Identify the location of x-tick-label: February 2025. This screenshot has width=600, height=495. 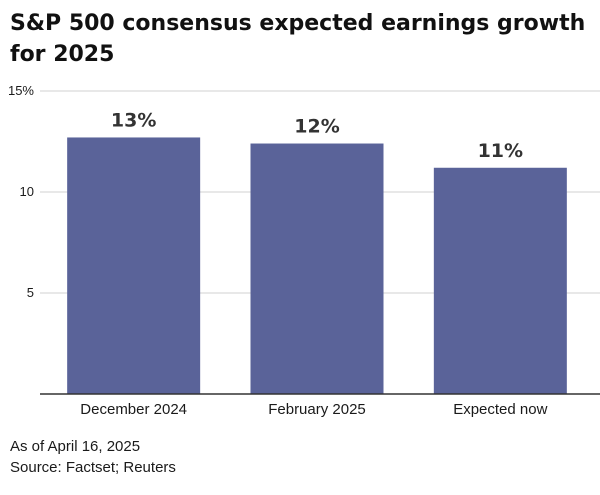
(317, 409).